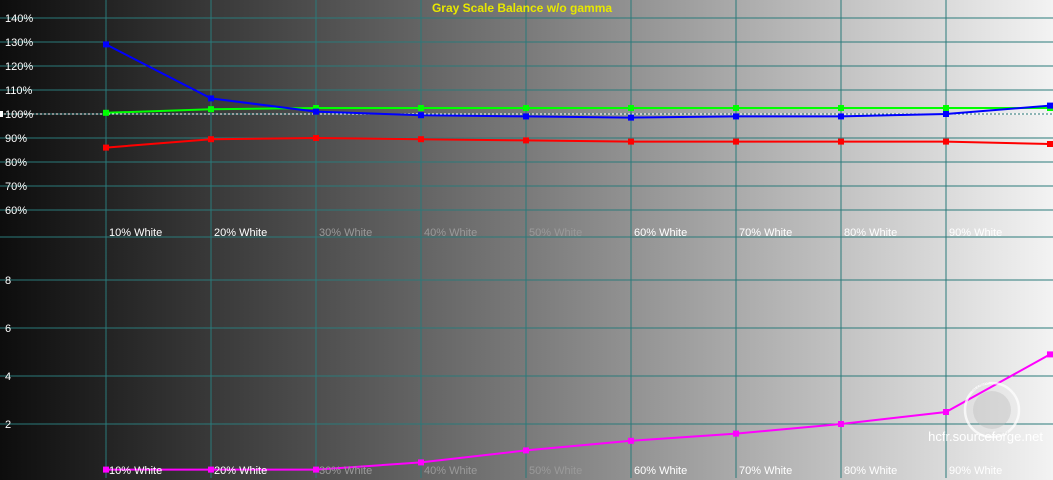 Image resolution: width=1053 pixels, height=480 pixels. I want to click on logo-url: www.ge.nl, so click(996, 434).